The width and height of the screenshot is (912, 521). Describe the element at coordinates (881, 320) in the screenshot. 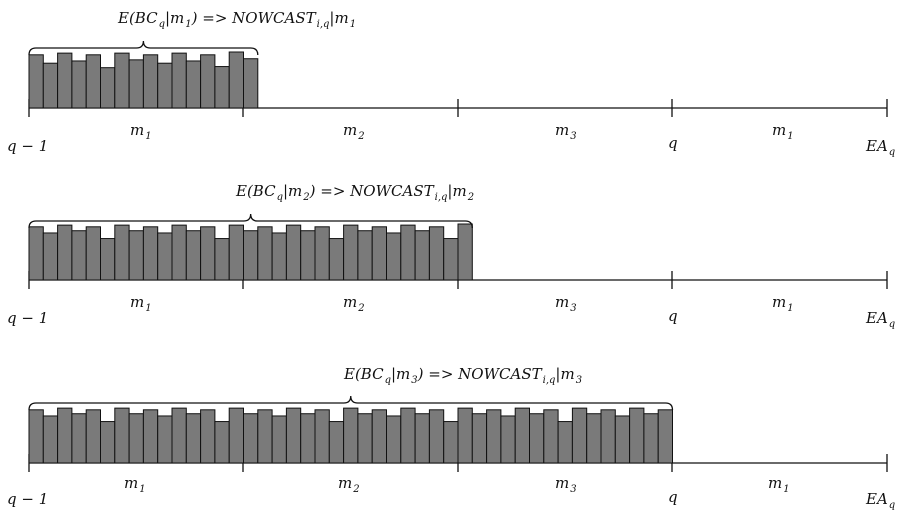

I see `panel-2-end-label: EAq` at that location.